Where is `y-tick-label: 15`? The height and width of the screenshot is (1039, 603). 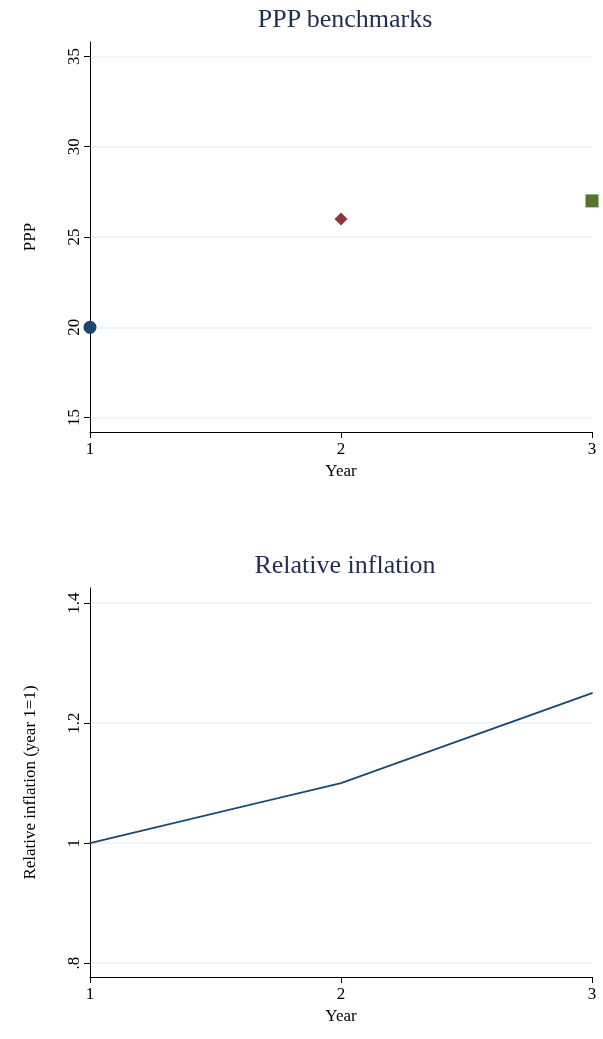
y-tick-label: 15 is located at coordinates (73, 418).